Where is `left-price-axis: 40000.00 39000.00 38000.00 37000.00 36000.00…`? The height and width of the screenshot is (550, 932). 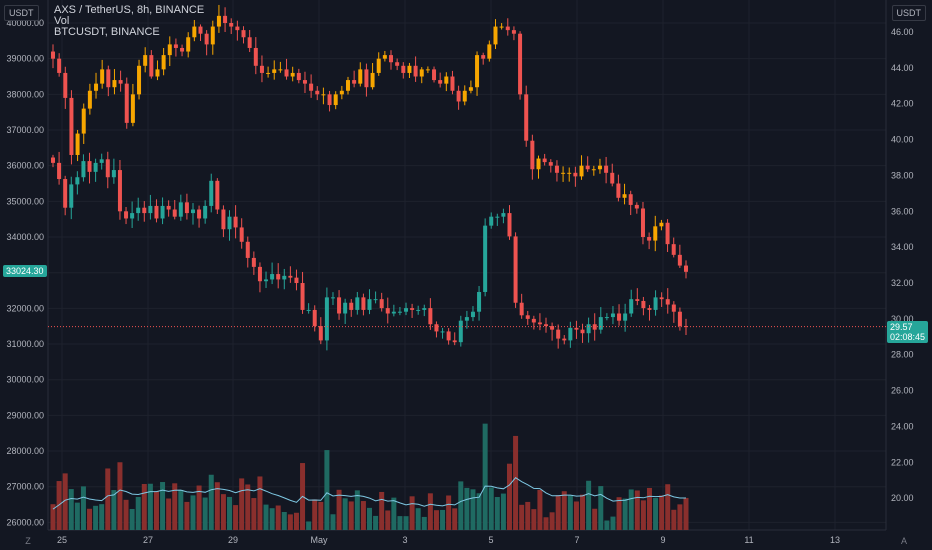 left-price-axis: 40000.00 39000.00 38000.00 37000.00 36000.00… is located at coordinates (25, 272).